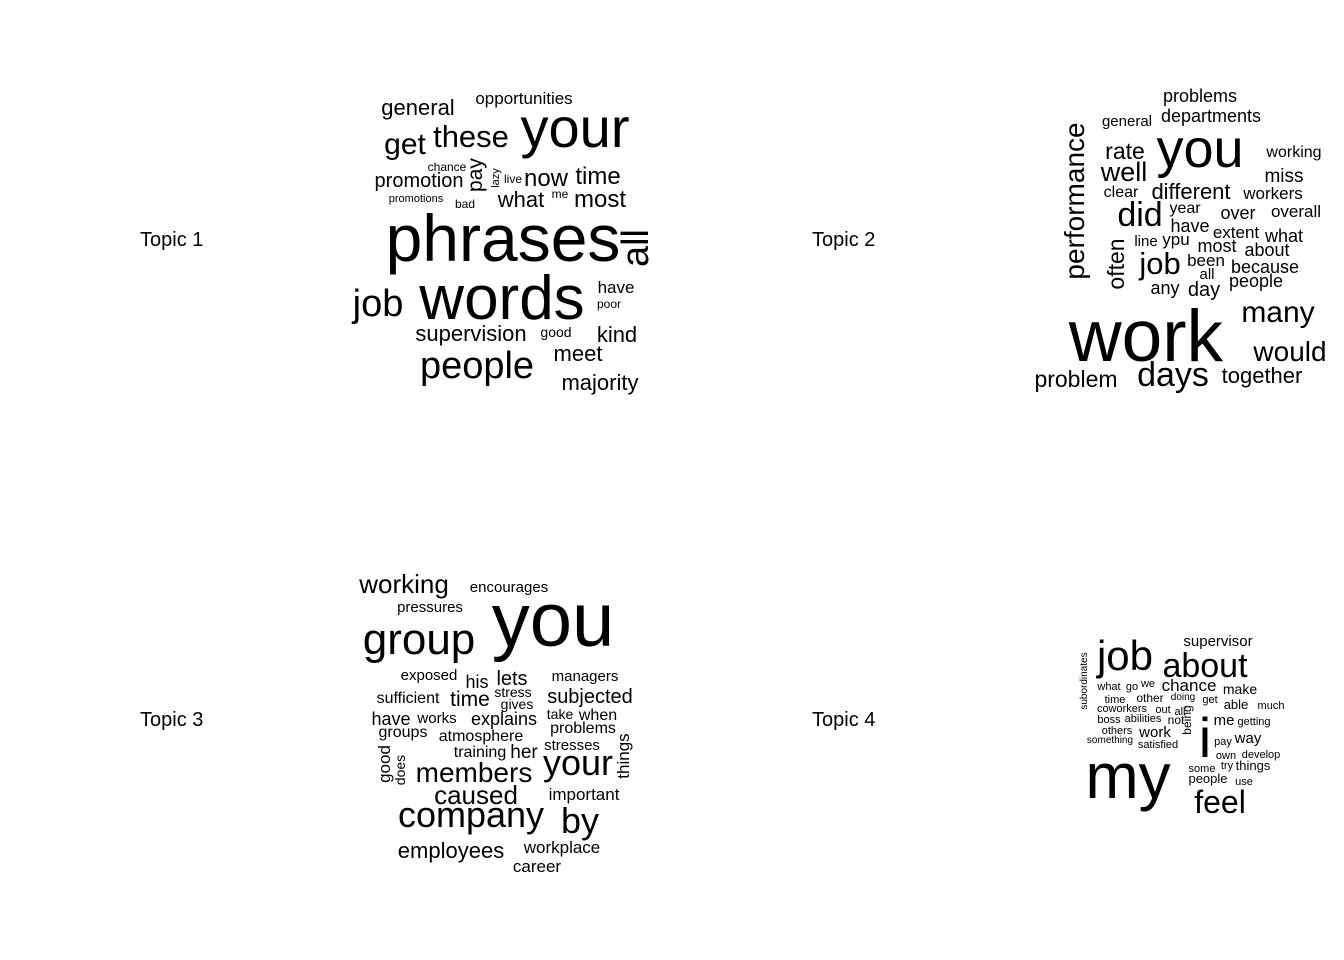 The height and width of the screenshot is (960, 1344). I want to click on word: well, so click(1124, 172).